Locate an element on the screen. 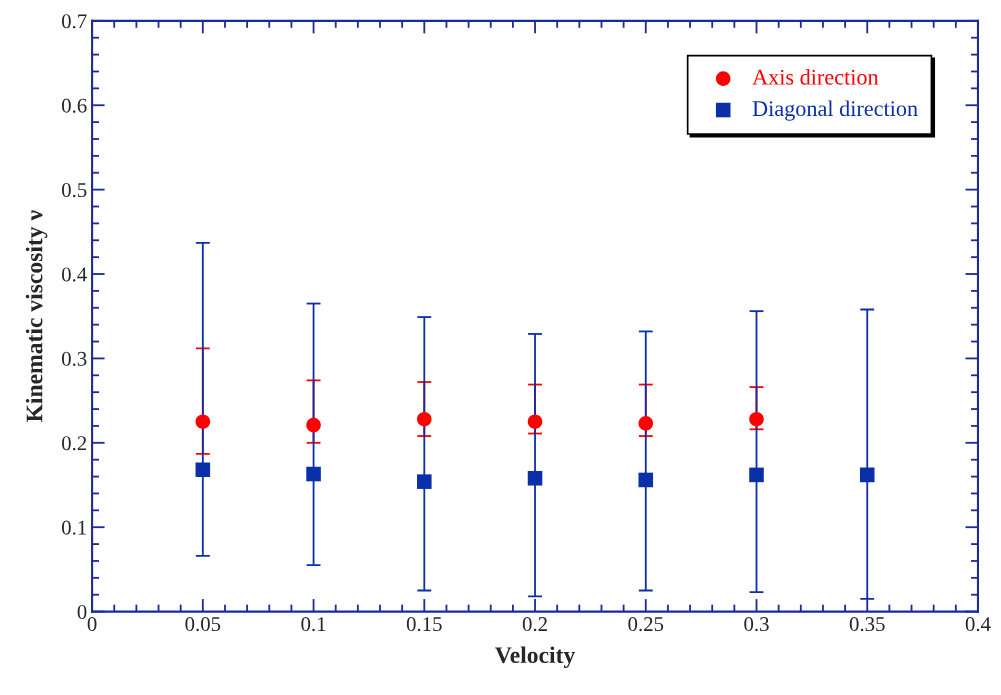 This screenshot has height=695, width=1001. y-tick-label: 0 is located at coordinates (82, 612).